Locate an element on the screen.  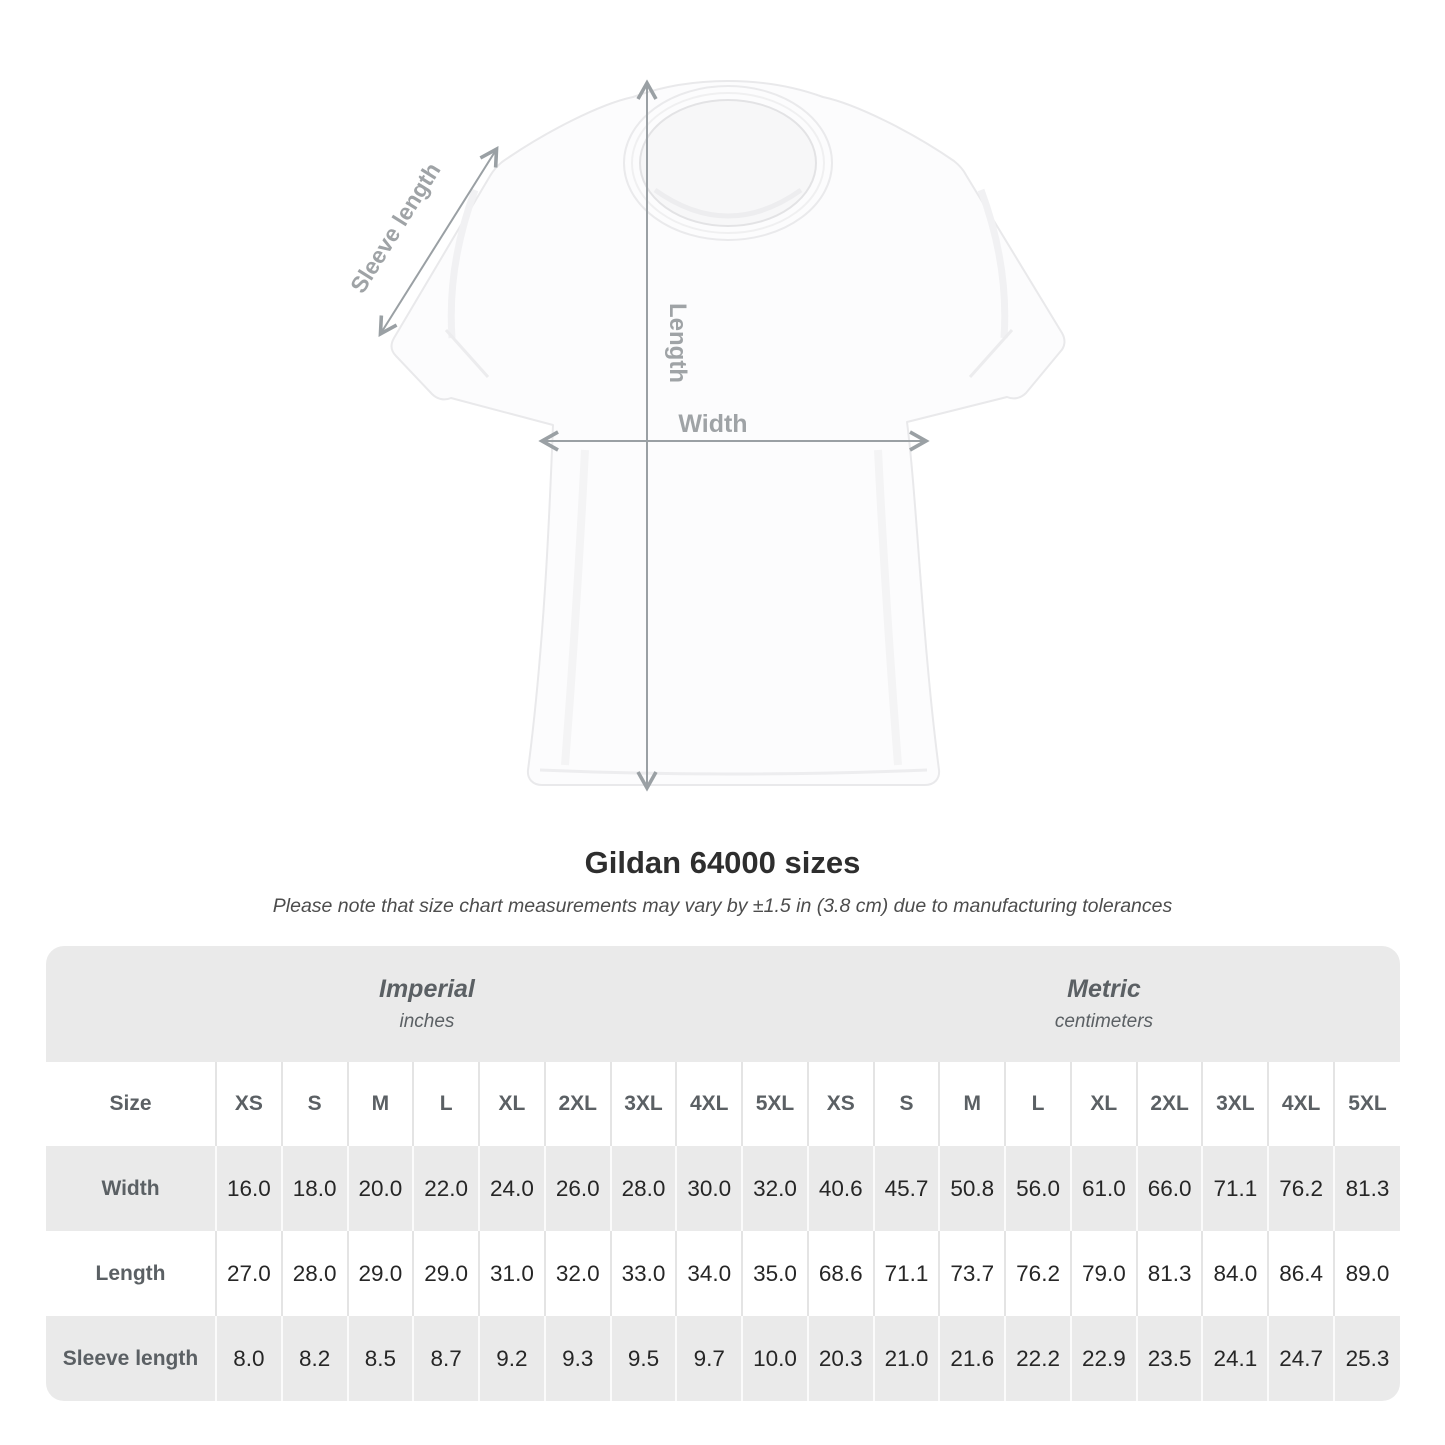
fold-left-body is located at coordinates (575, 607).